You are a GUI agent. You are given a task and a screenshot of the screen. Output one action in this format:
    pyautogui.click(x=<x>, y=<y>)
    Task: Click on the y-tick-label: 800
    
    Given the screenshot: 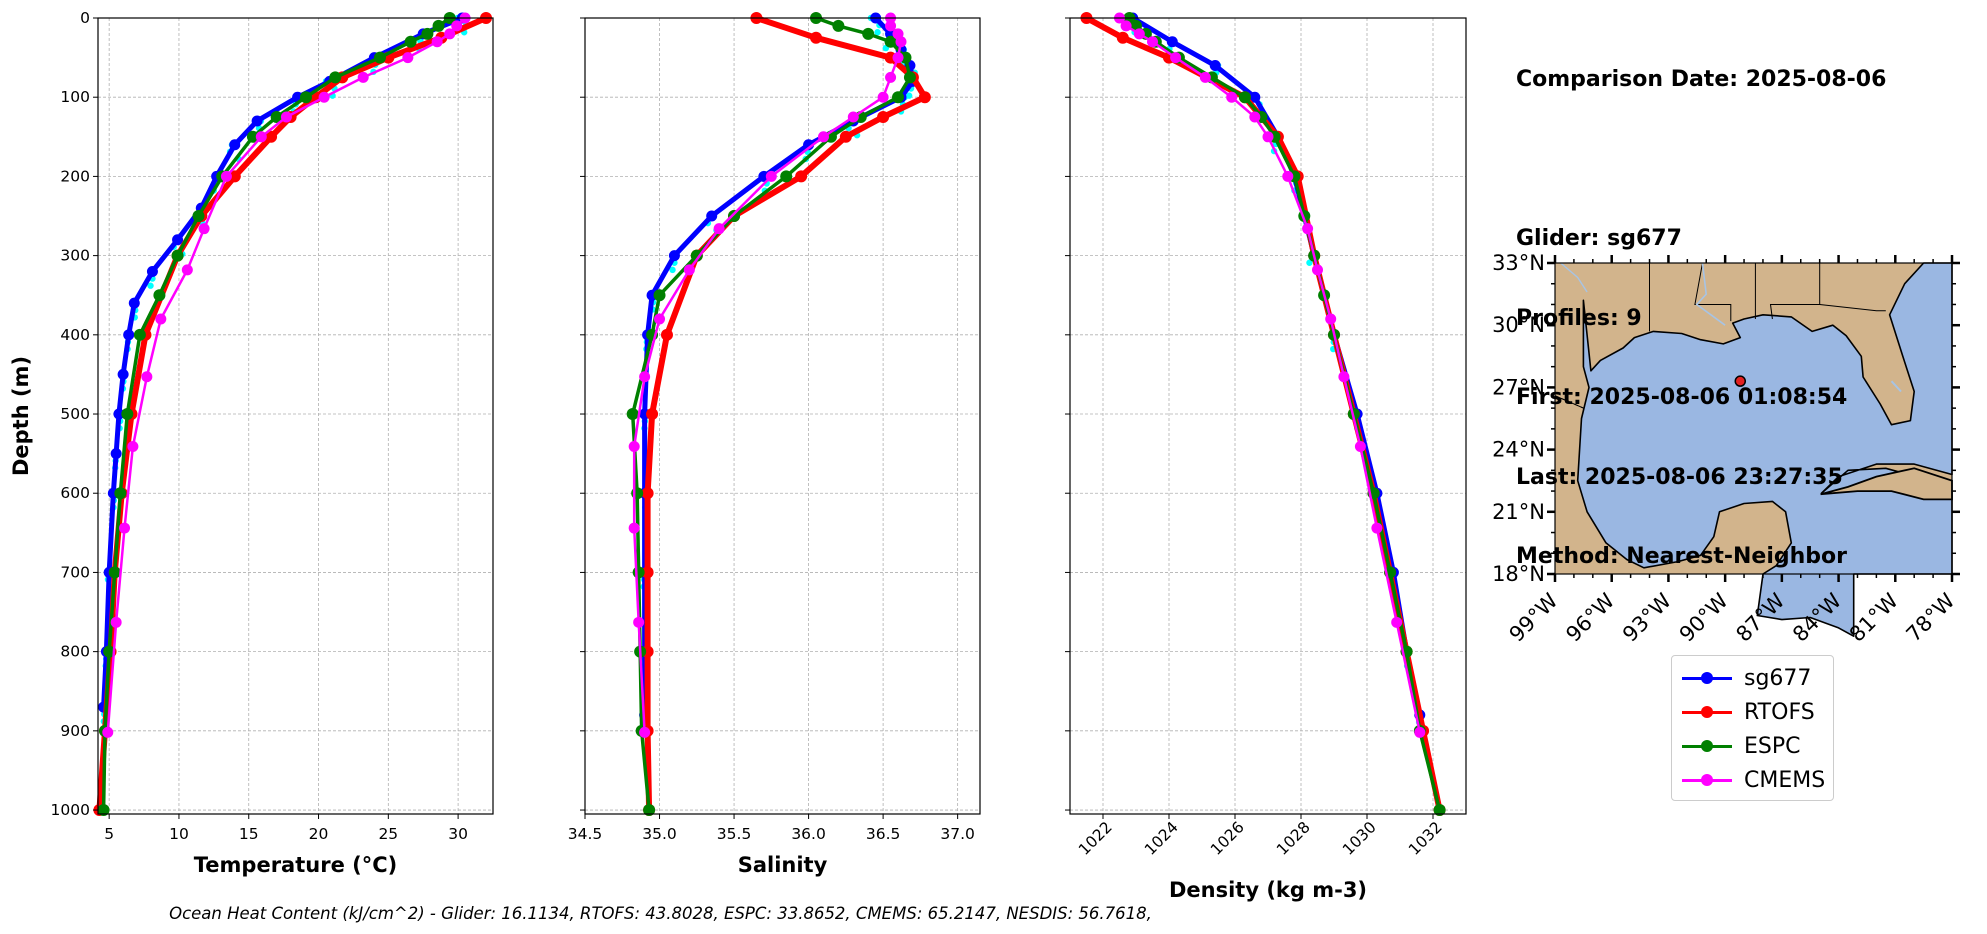 What is the action you would take?
    pyautogui.click(x=75, y=652)
    